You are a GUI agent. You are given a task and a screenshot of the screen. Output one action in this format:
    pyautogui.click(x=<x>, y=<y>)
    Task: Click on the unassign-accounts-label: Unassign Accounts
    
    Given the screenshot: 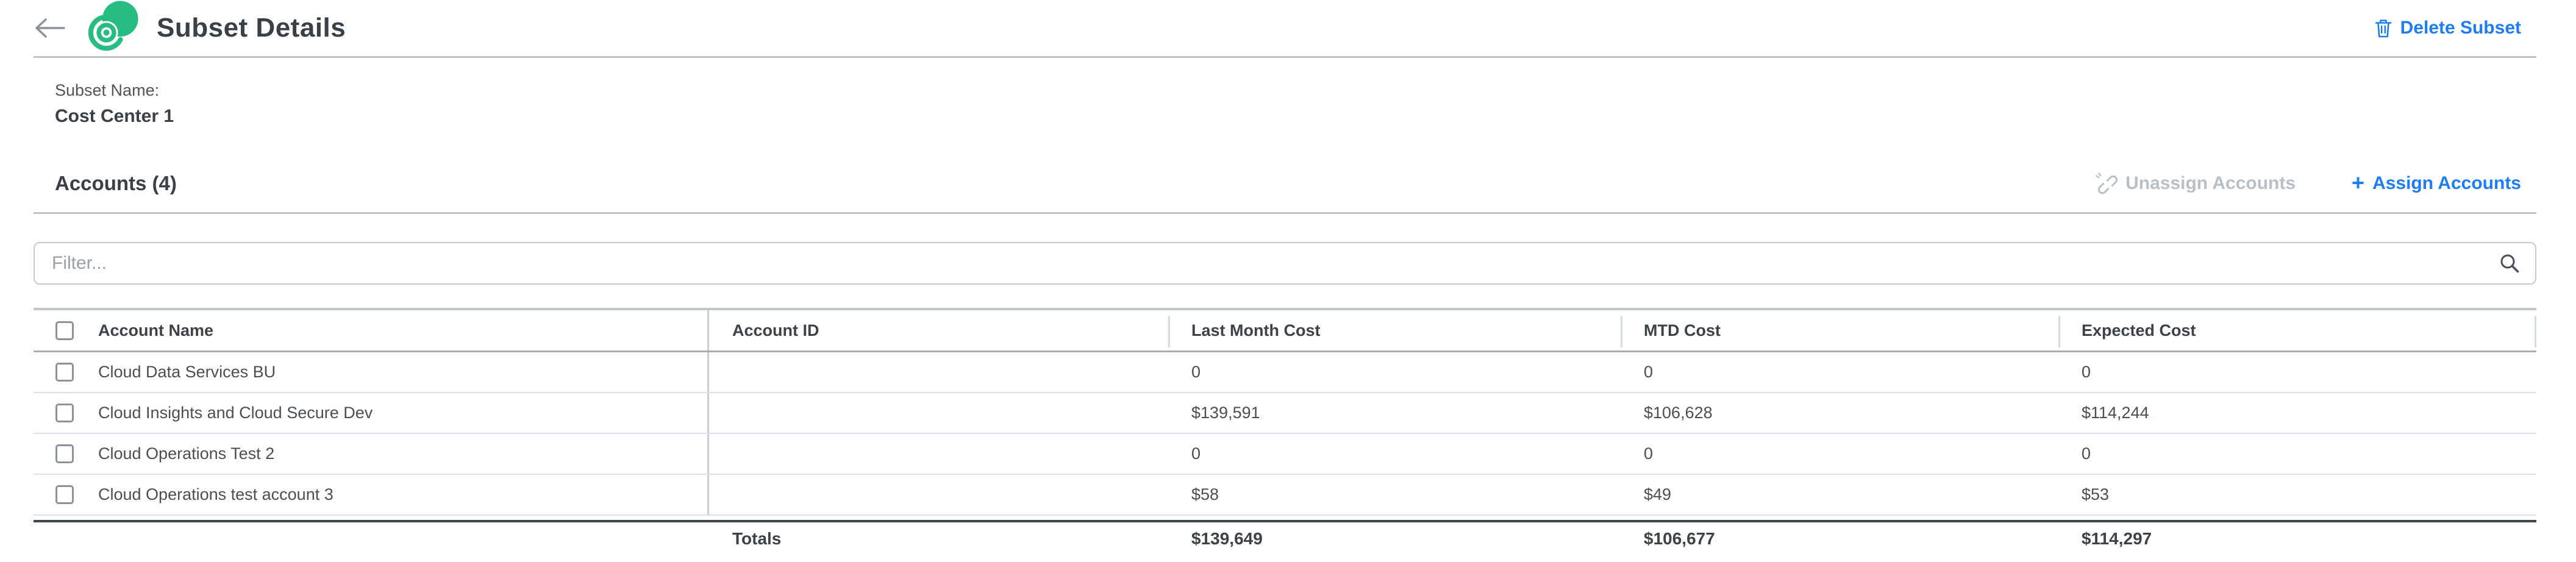 What is the action you would take?
    pyautogui.click(x=2210, y=183)
    